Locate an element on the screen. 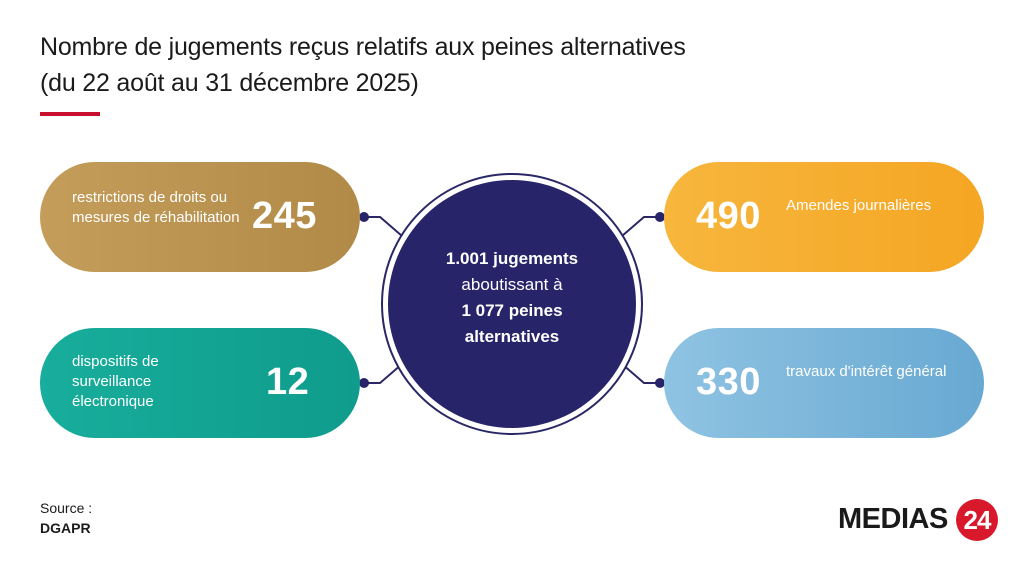  center-line-alternatives: alternatives is located at coordinates (512, 336).